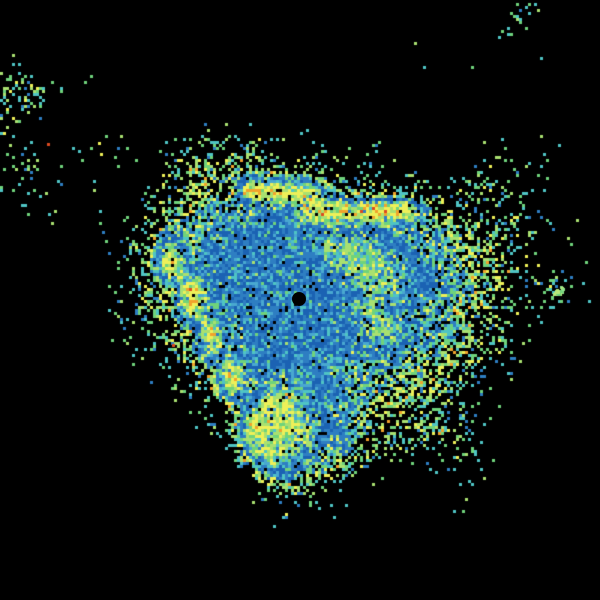 This screenshot has height=600, width=600. I want to click on radar-site-dot, so click(299, 299).